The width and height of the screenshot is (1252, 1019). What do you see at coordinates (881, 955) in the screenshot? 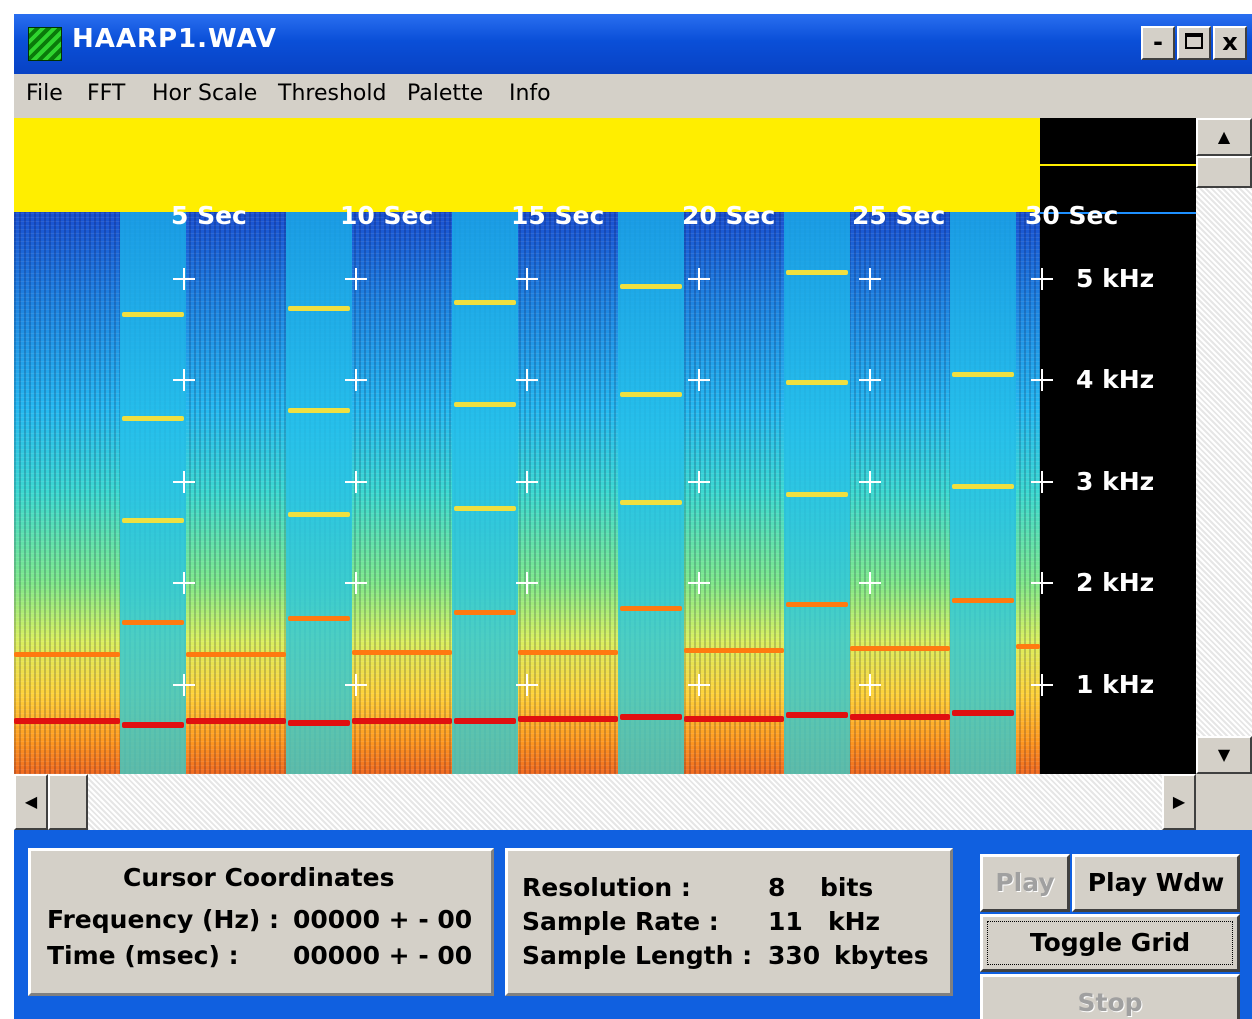
I see `sample-length-unit: kbytes` at bounding box center [881, 955].